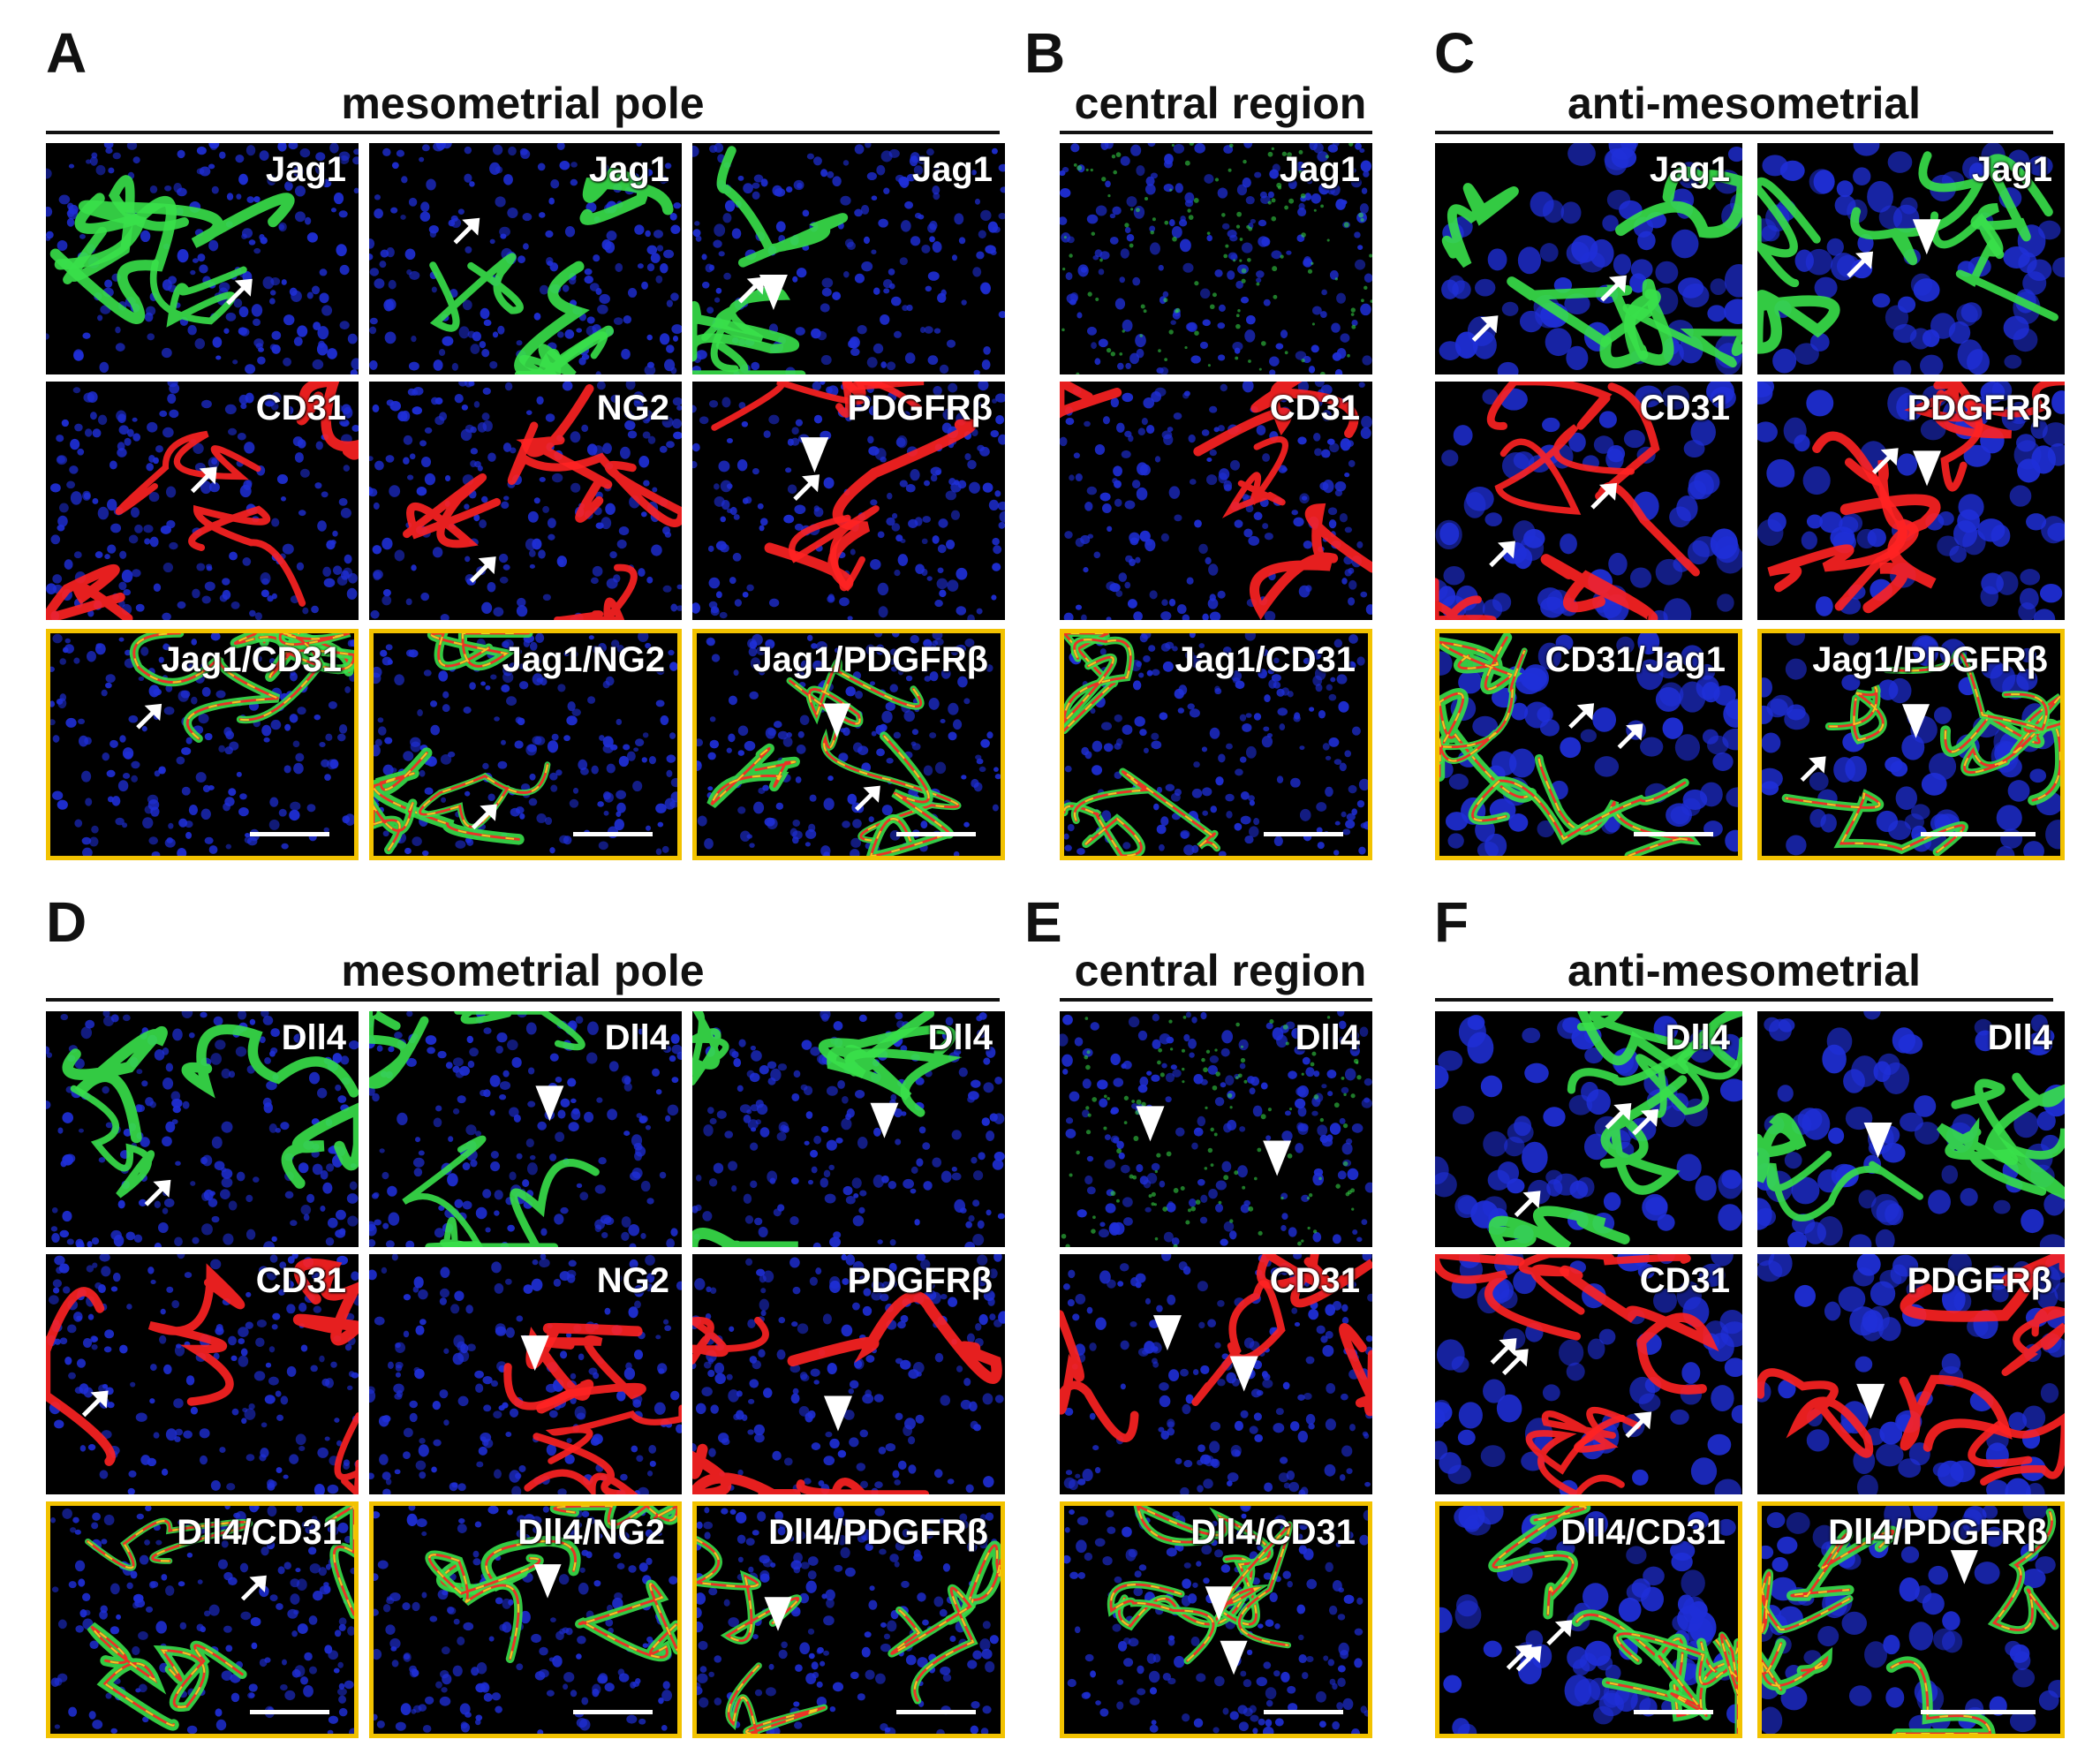  What do you see at coordinates (1221, 103) in the screenshot?
I see `section-title-b: central region` at bounding box center [1221, 103].